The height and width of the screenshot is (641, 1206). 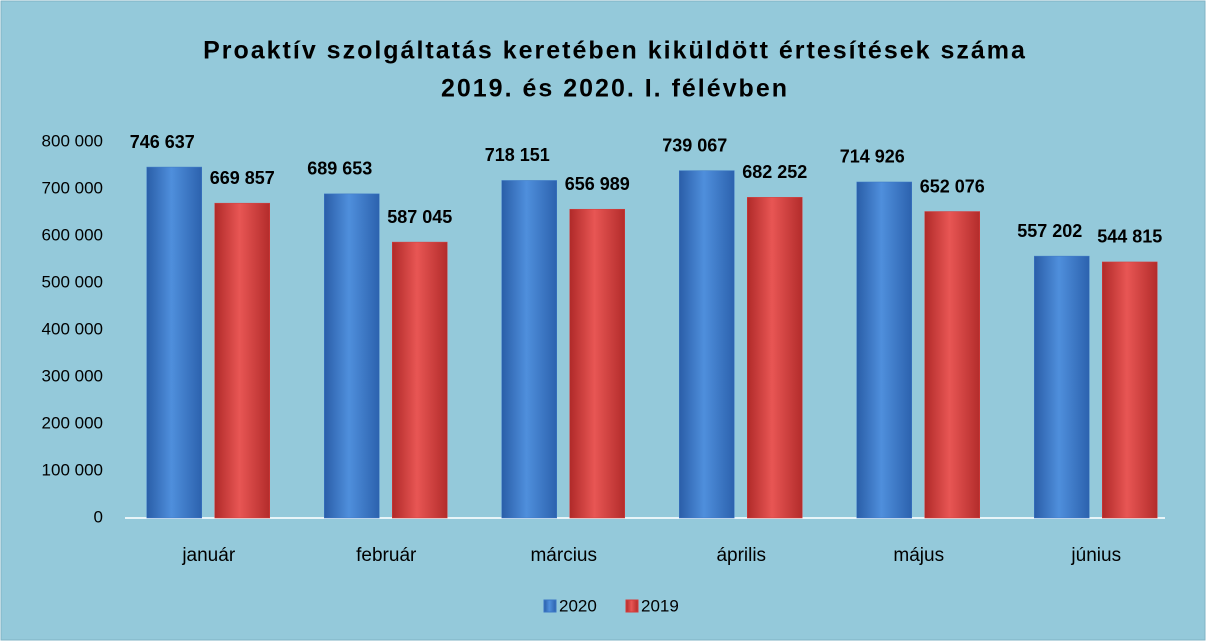 What do you see at coordinates (578, 605) in the screenshot?
I see `legend-label: 2020` at bounding box center [578, 605].